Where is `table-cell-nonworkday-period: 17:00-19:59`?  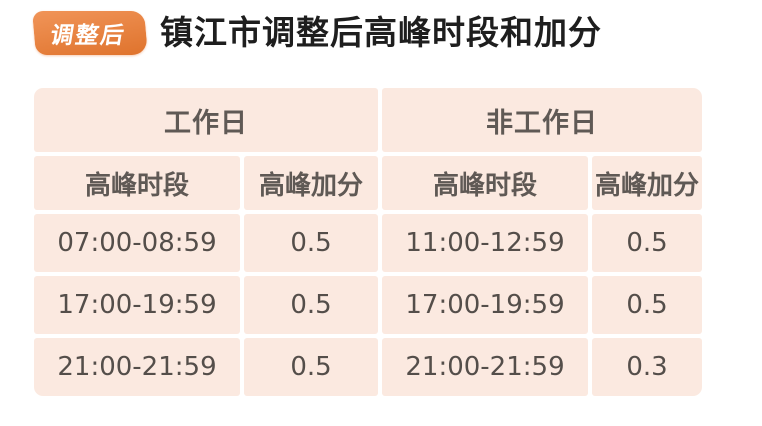 table-cell-nonworkday-period: 17:00-19:59 is located at coordinates (485, 305).